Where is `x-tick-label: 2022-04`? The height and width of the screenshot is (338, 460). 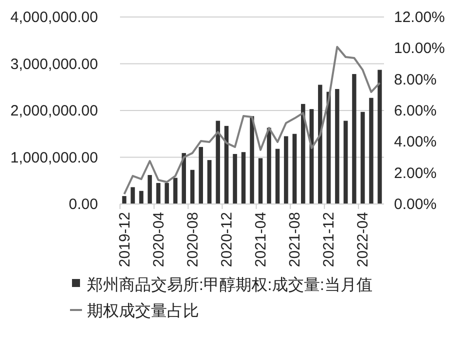 x-tick-label: 2022-04 is located at coordinates (363, 240).